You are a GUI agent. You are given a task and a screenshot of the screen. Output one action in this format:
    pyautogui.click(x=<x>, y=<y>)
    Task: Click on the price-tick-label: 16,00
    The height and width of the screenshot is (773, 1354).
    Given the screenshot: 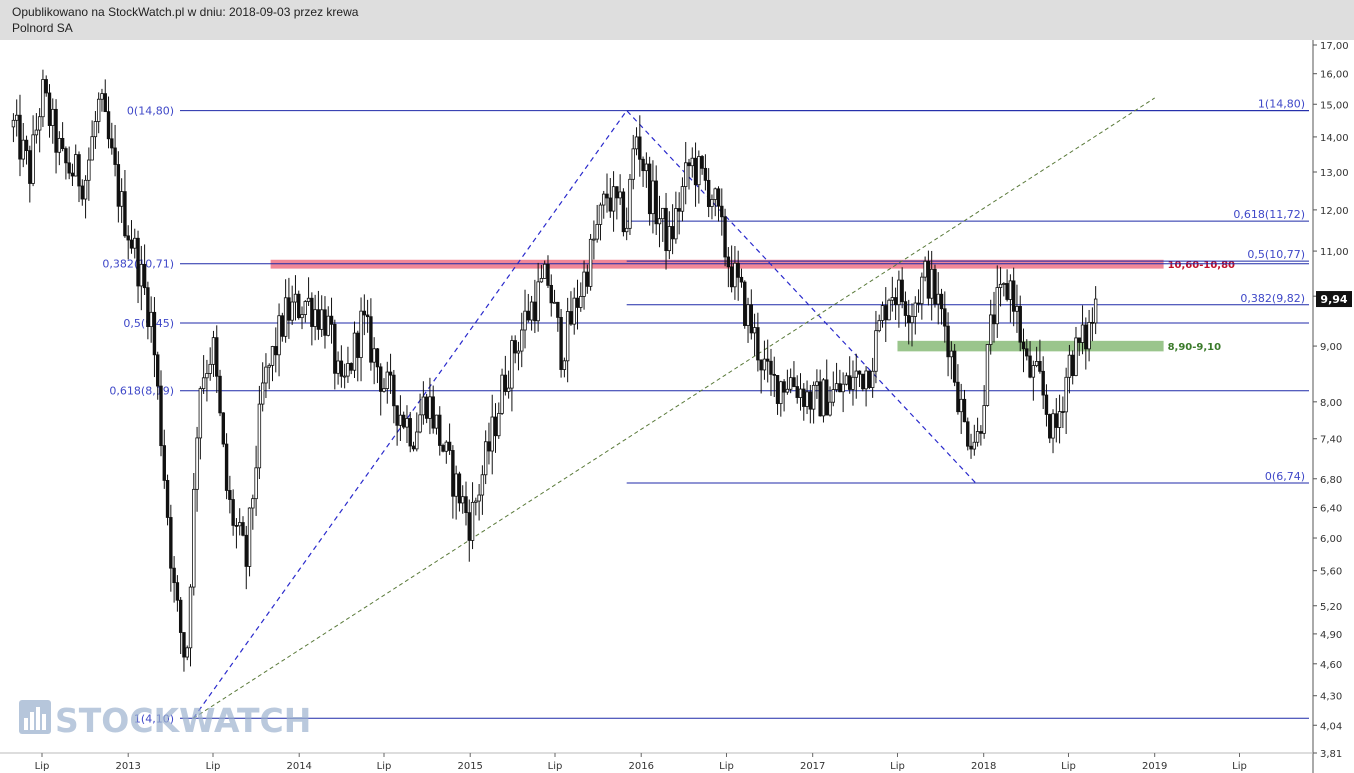 What is the action you would take?
    pyautogui.click(x=1334, y=75)
    